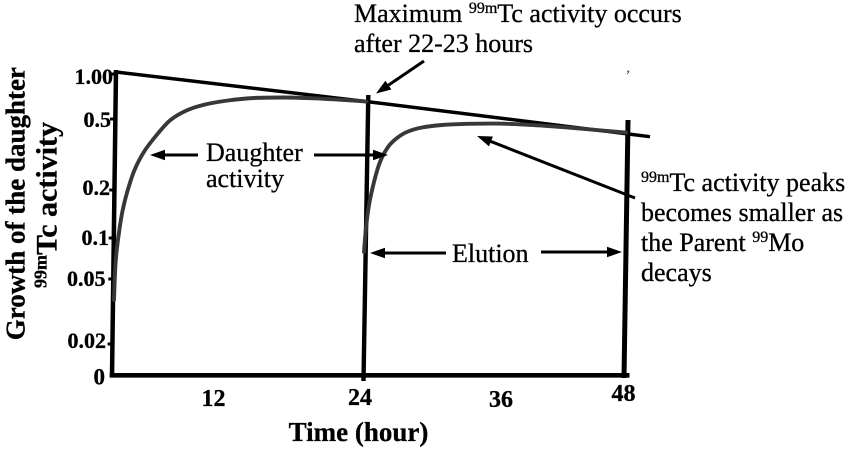 Image resolution: width=850 pixels, height=451 pixels. I want to click on svg-text: Growth of the daughter, so click(16, 203).